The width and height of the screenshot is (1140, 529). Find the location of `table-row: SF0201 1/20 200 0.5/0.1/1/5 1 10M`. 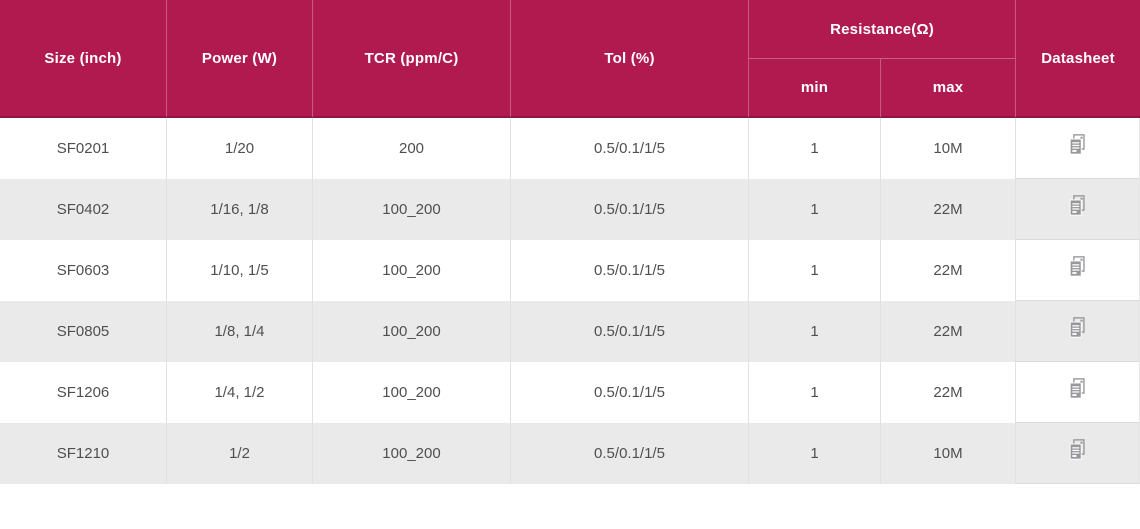

table-row: SF0201 1/20 200 0.5/0.1/1/5 1 10M is located at coordinates (570, 148).